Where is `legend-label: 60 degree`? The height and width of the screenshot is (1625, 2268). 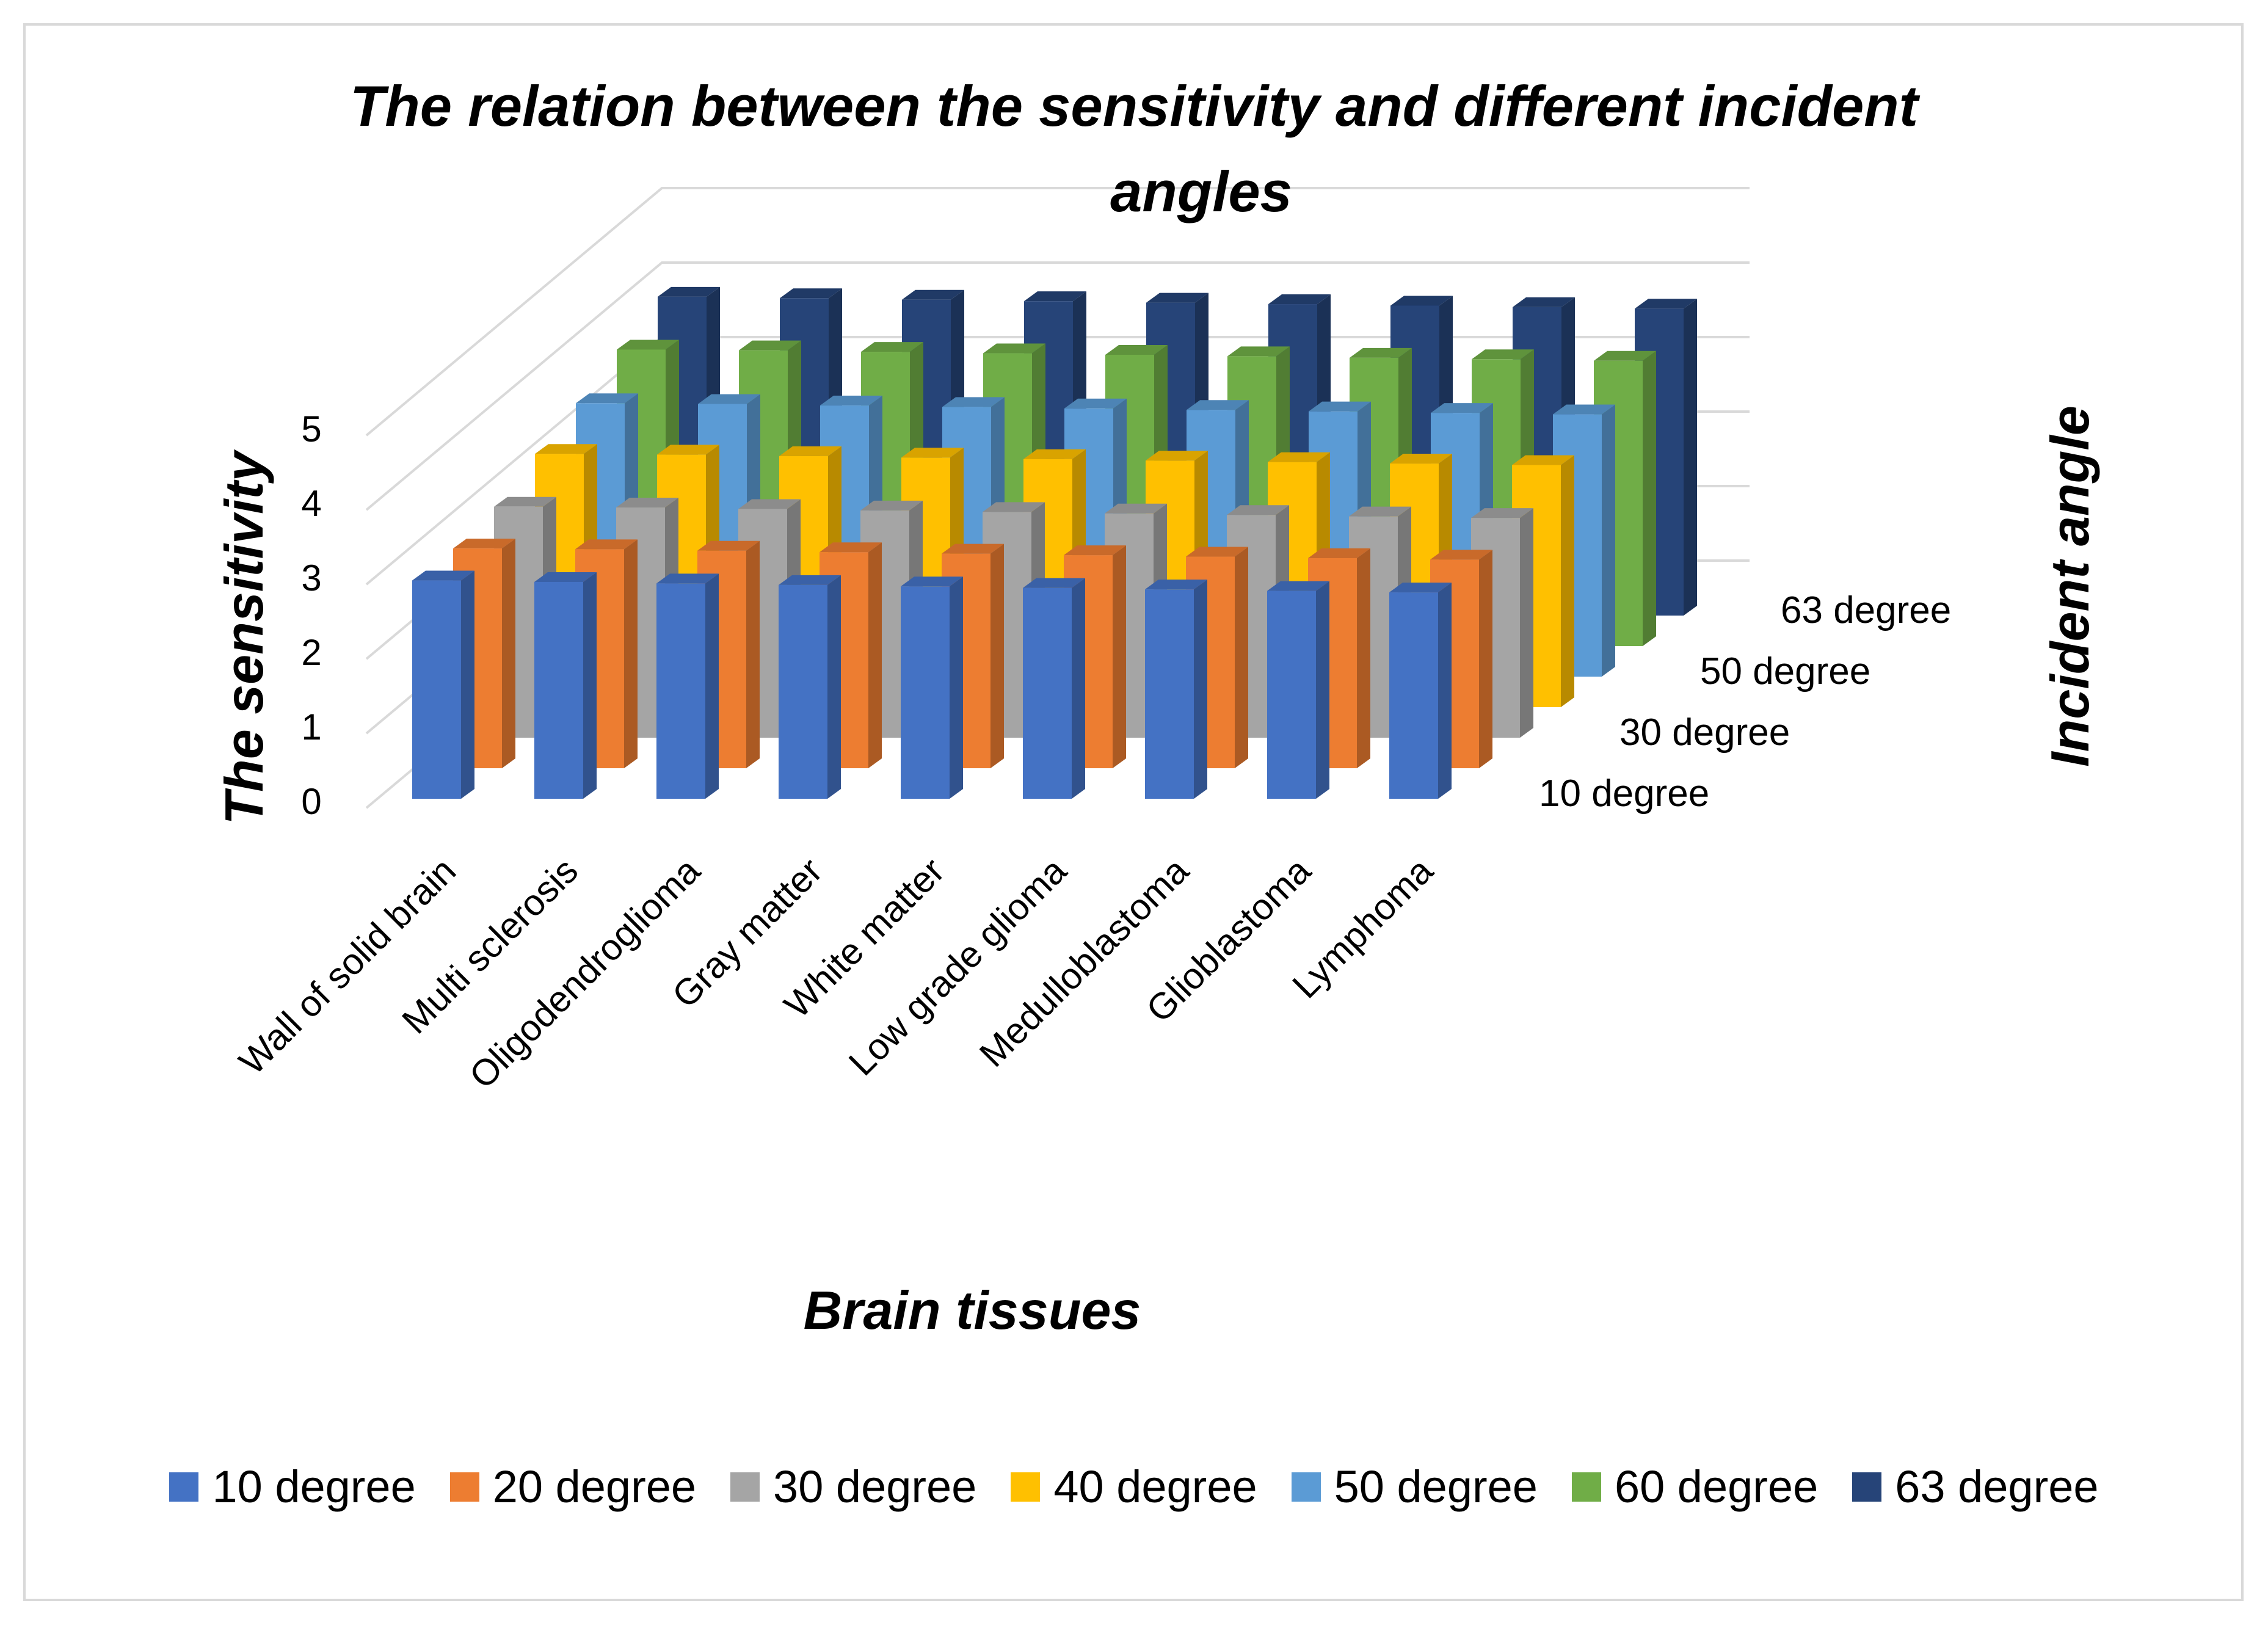
legend-label: 60 degree is located at coordinates (1717, 1486).